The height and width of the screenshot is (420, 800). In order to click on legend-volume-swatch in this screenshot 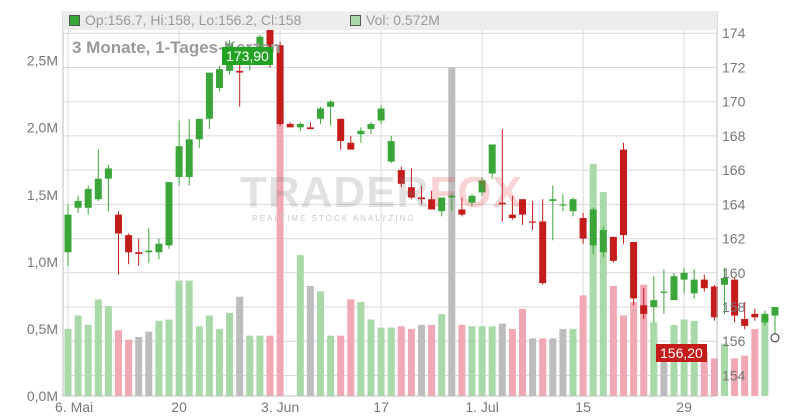, I will do `click(355, 20)`.